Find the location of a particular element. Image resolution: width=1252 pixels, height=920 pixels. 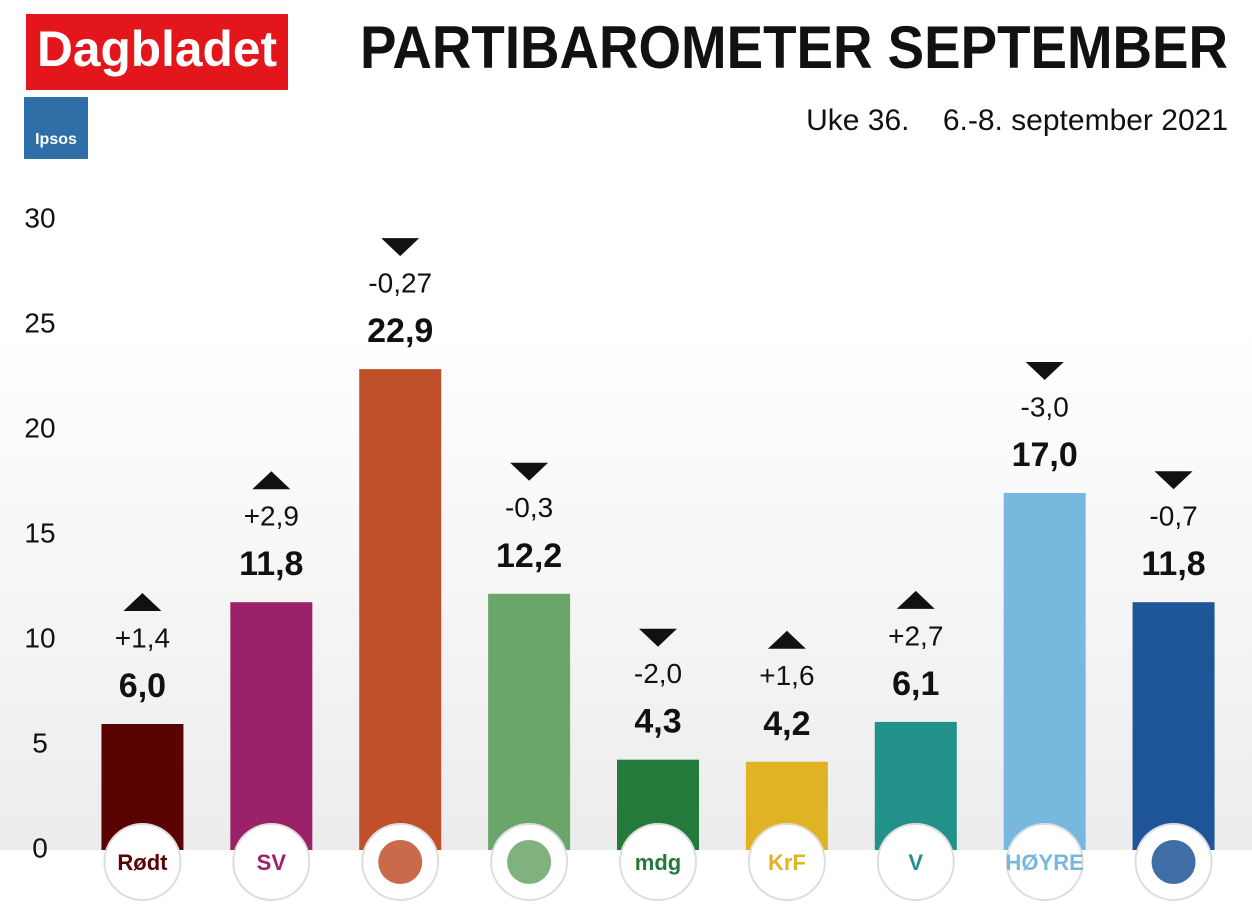

party-name: SV is located at coordinates (272, 862).